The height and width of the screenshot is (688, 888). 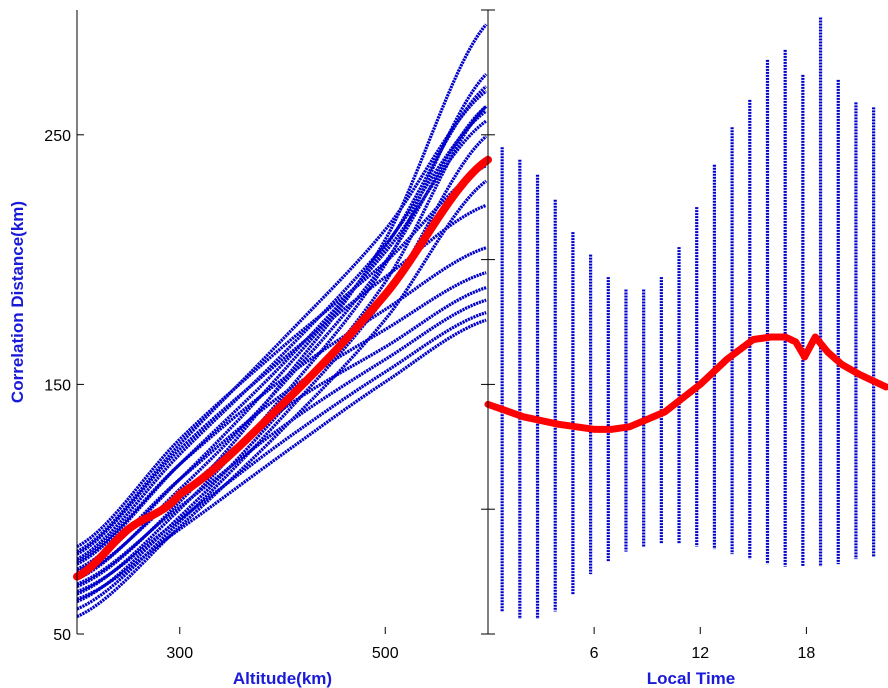 What do you see at coordinates (17, 302) in the screenshot?
I see `y-axis-label: Correlation Distance(km)` at bounding box center [17, 302].